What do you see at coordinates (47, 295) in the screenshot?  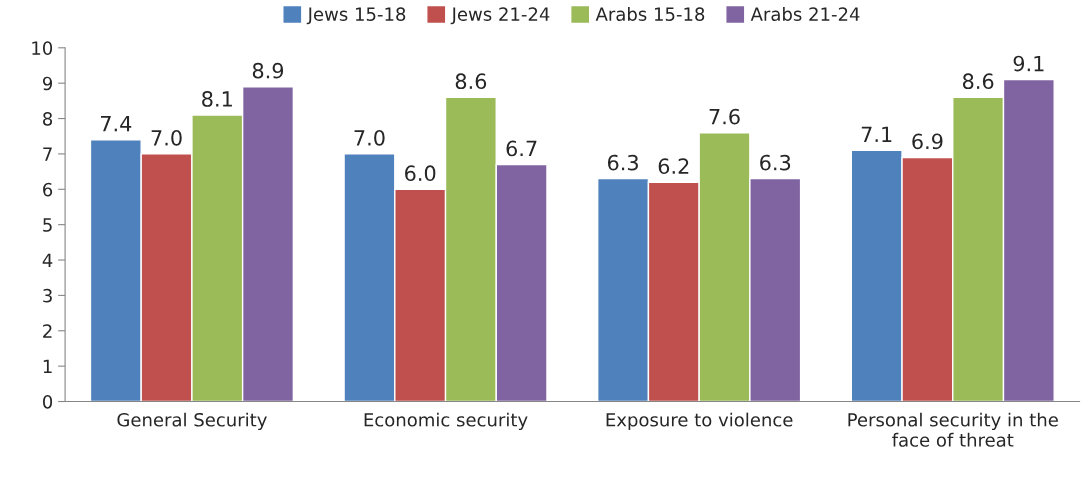 I see `y-tick-label: 3` at bounding box center [47, 295].